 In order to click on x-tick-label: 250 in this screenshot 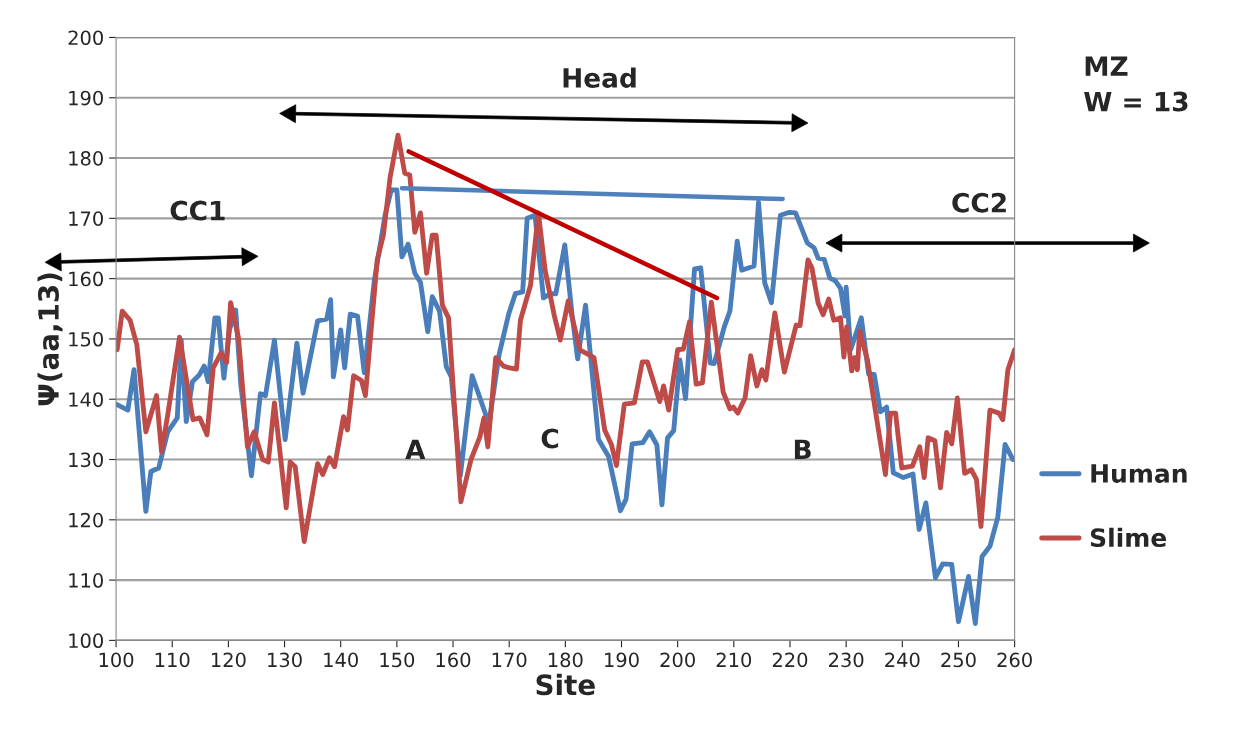, I will do `click(958, 660)`.